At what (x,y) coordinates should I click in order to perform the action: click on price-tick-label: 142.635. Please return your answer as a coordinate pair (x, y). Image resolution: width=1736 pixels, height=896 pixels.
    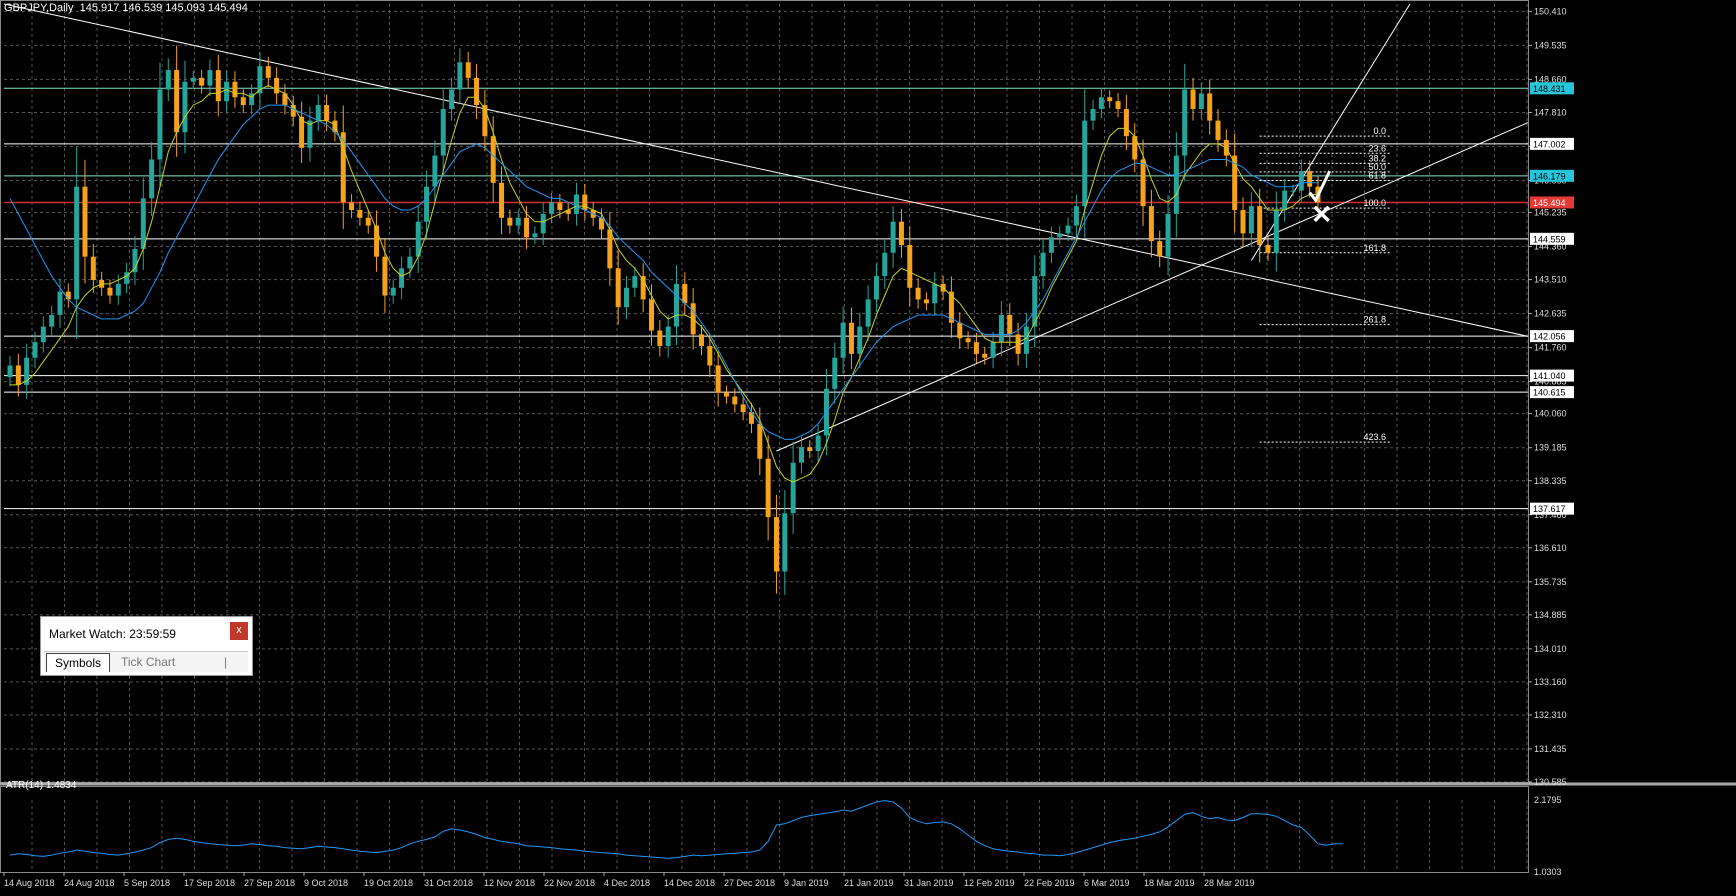
    Looking at the image, I should click on (1550, 314).